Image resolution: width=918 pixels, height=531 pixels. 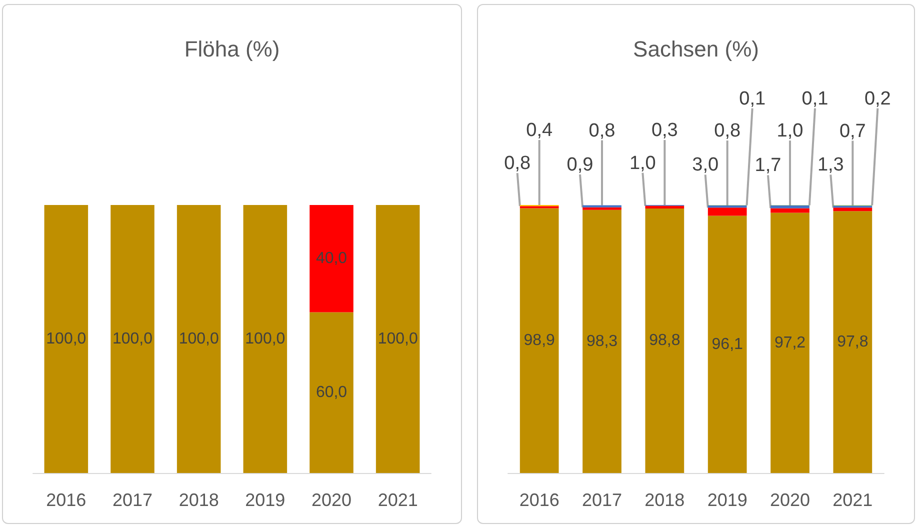 I want to click on data-label: 97,2, so click(x=790, y=343).